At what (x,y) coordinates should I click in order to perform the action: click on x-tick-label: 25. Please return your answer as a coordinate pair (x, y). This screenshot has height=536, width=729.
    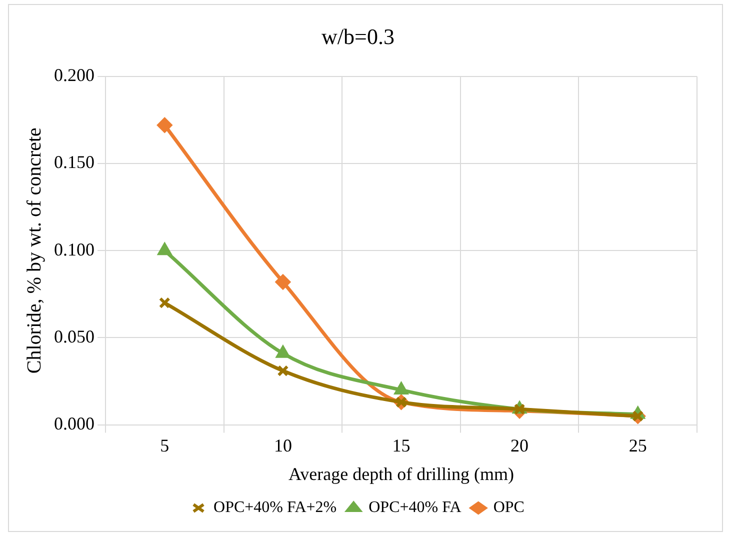
    Looking at the image, I should click on (637, 445).